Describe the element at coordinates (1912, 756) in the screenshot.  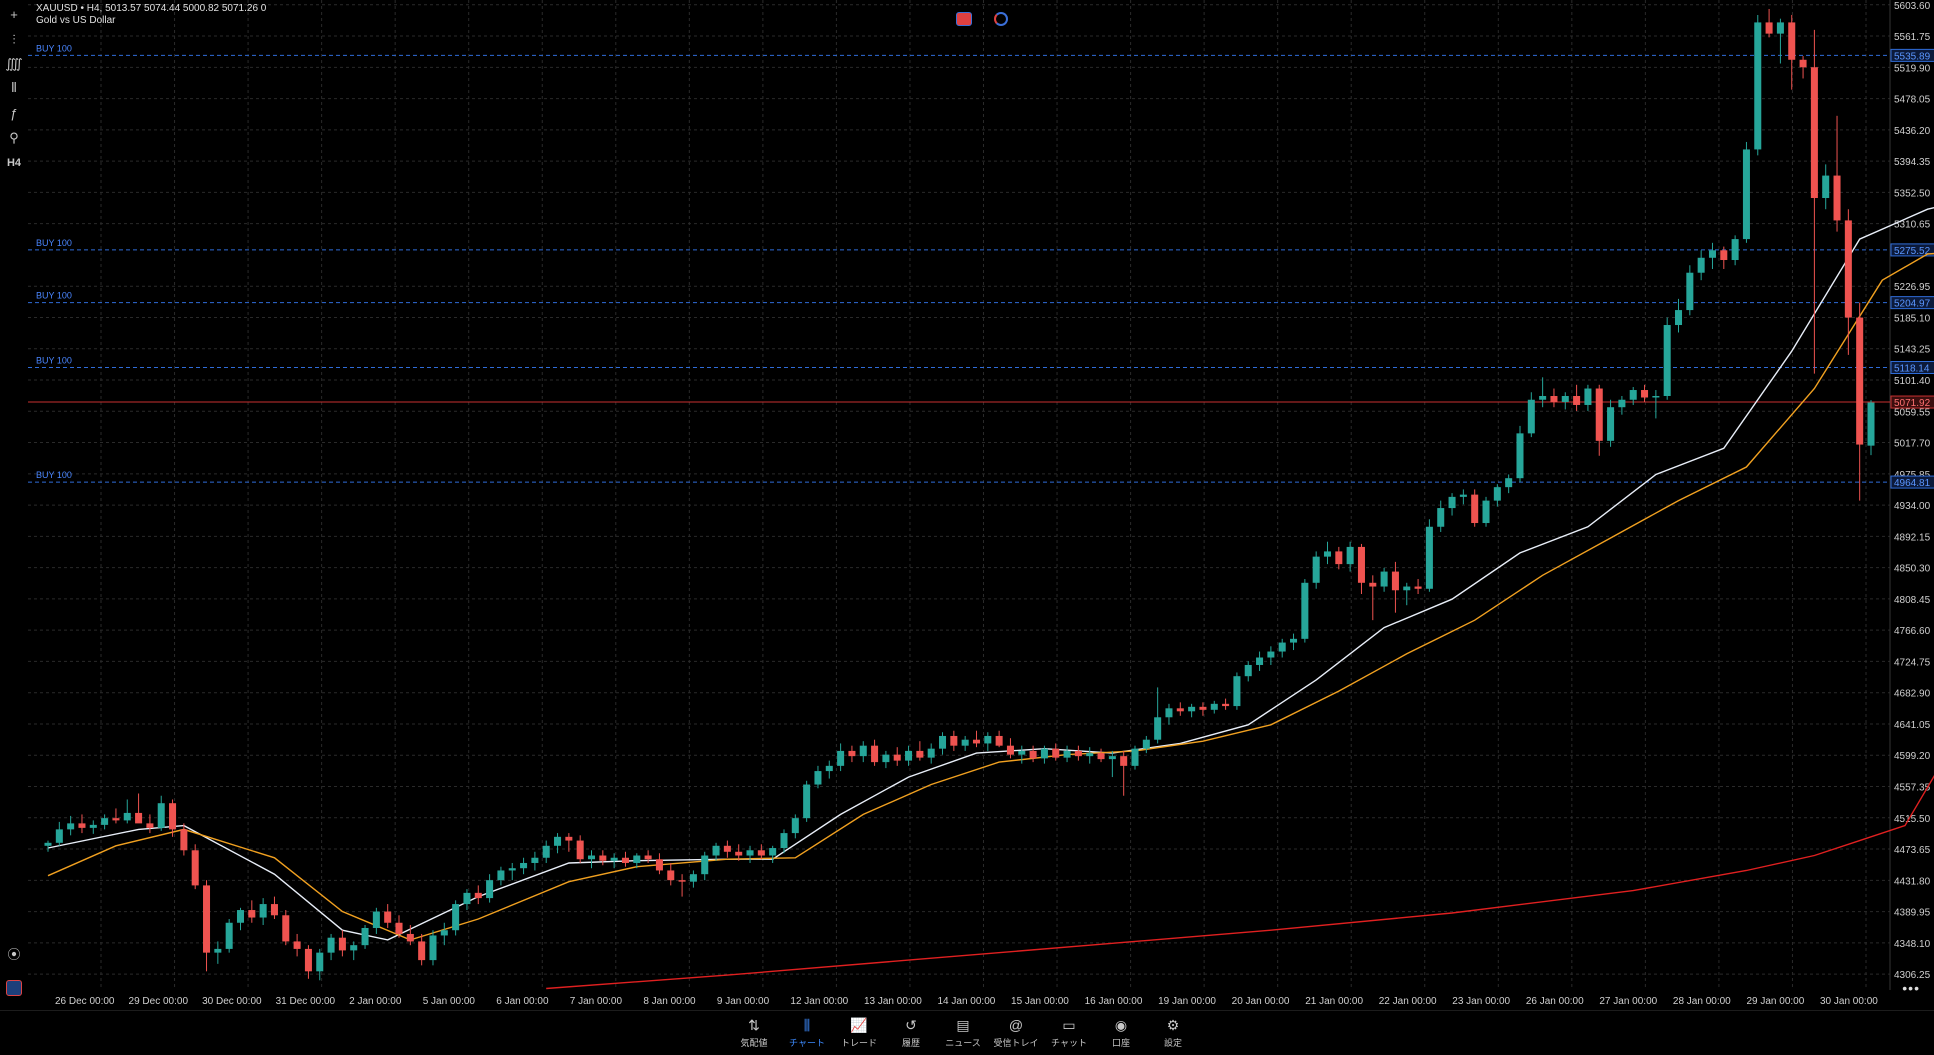
I see `y-tick-label: 4599.20` at that location.